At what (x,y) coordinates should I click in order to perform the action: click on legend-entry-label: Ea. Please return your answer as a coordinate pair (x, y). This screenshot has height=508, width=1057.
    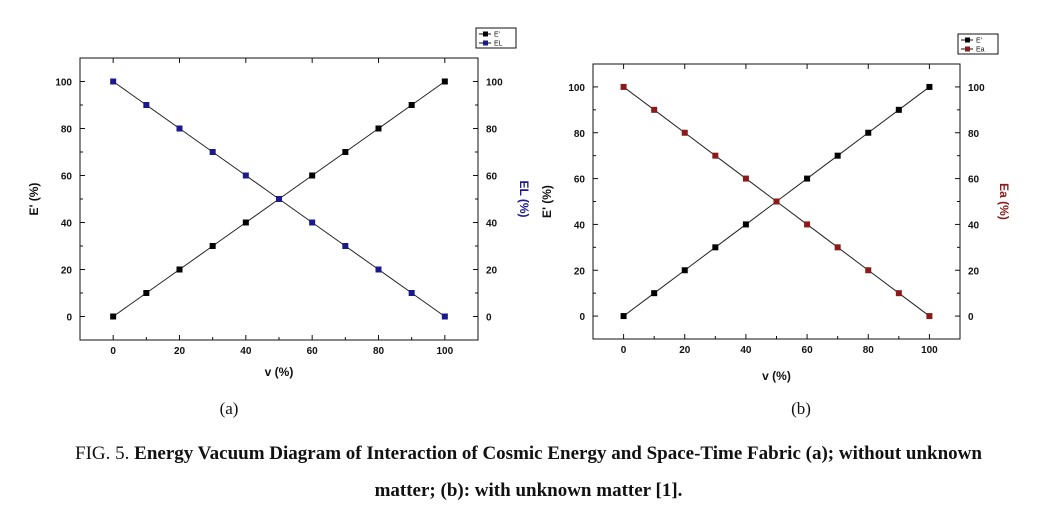
    Looking at the image, I should click on (980, 50).